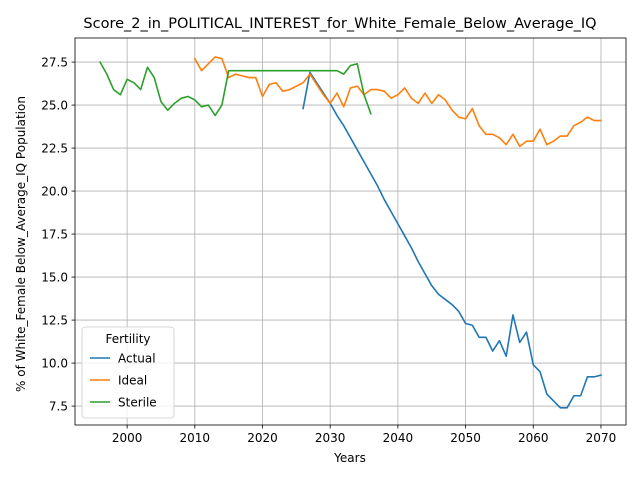  I want to click on x-tick-label: 2030, so click(330, 438).